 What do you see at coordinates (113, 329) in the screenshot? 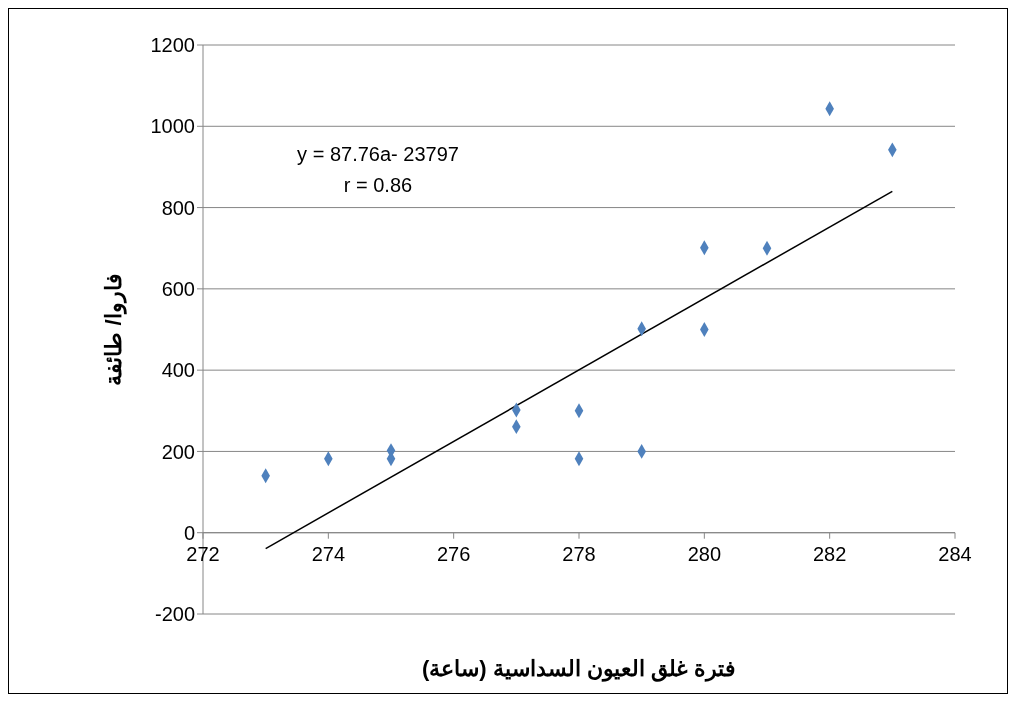
I see `y-axis-title: فاروا/ طائفة` at bounding box center [113, 329].